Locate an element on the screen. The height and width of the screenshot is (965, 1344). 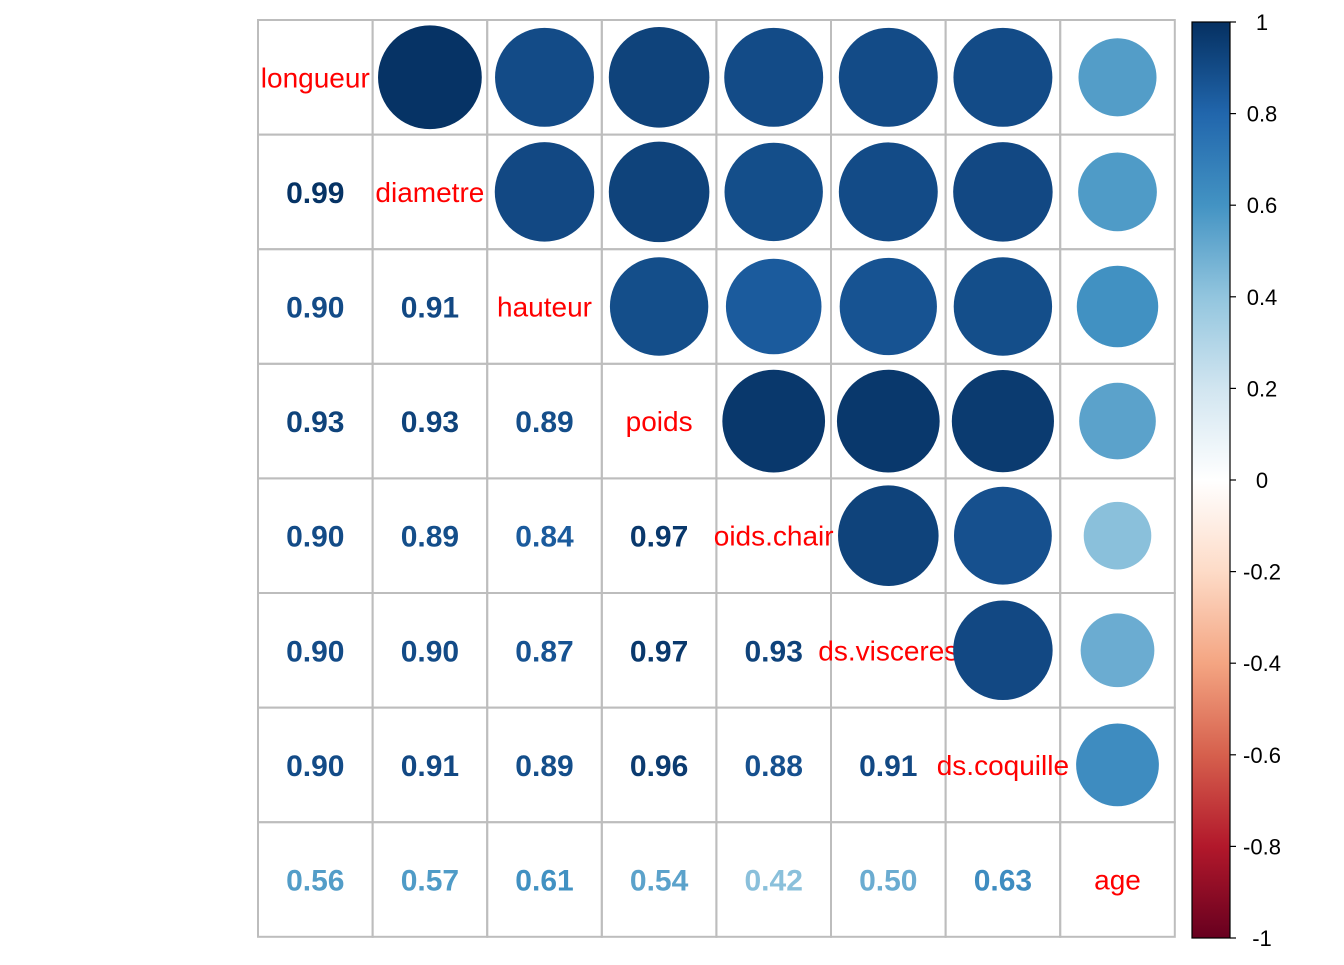
correlation-value: 0.54 is located at coordinates (659, 881).